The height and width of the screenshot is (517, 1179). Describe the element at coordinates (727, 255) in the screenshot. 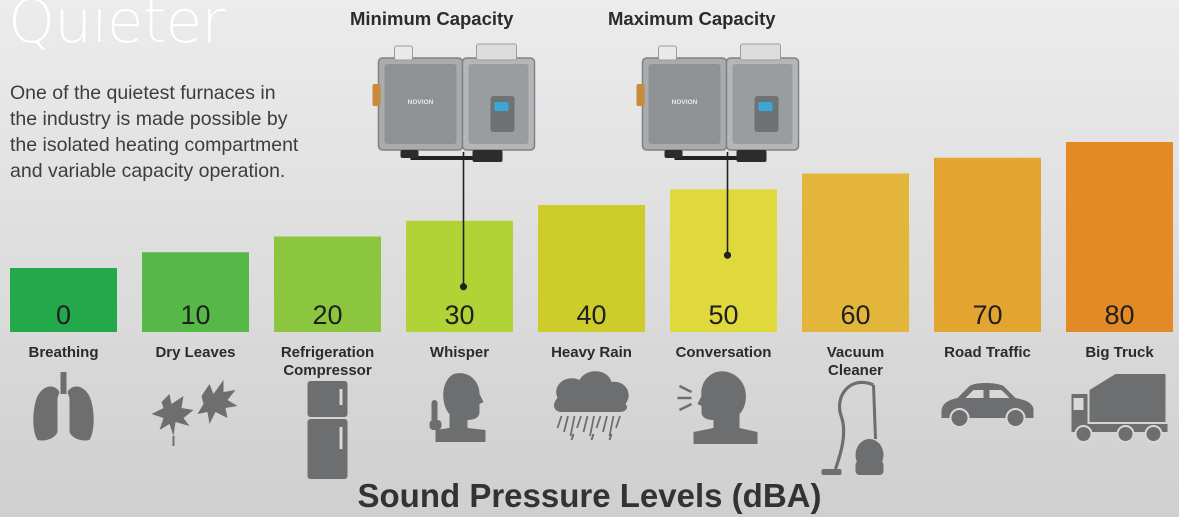

I see `maximum-pointer-dot` at that location.